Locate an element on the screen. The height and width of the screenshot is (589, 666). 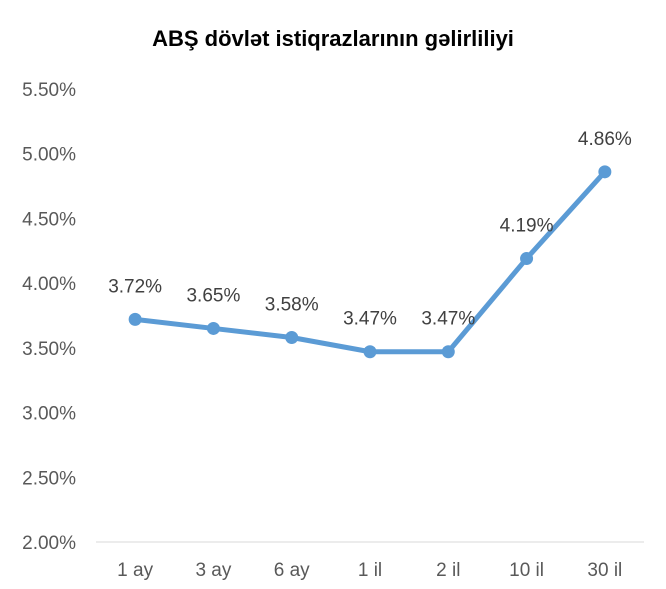
y-tick-label: 3.00% is located at coordinates (49, 414).